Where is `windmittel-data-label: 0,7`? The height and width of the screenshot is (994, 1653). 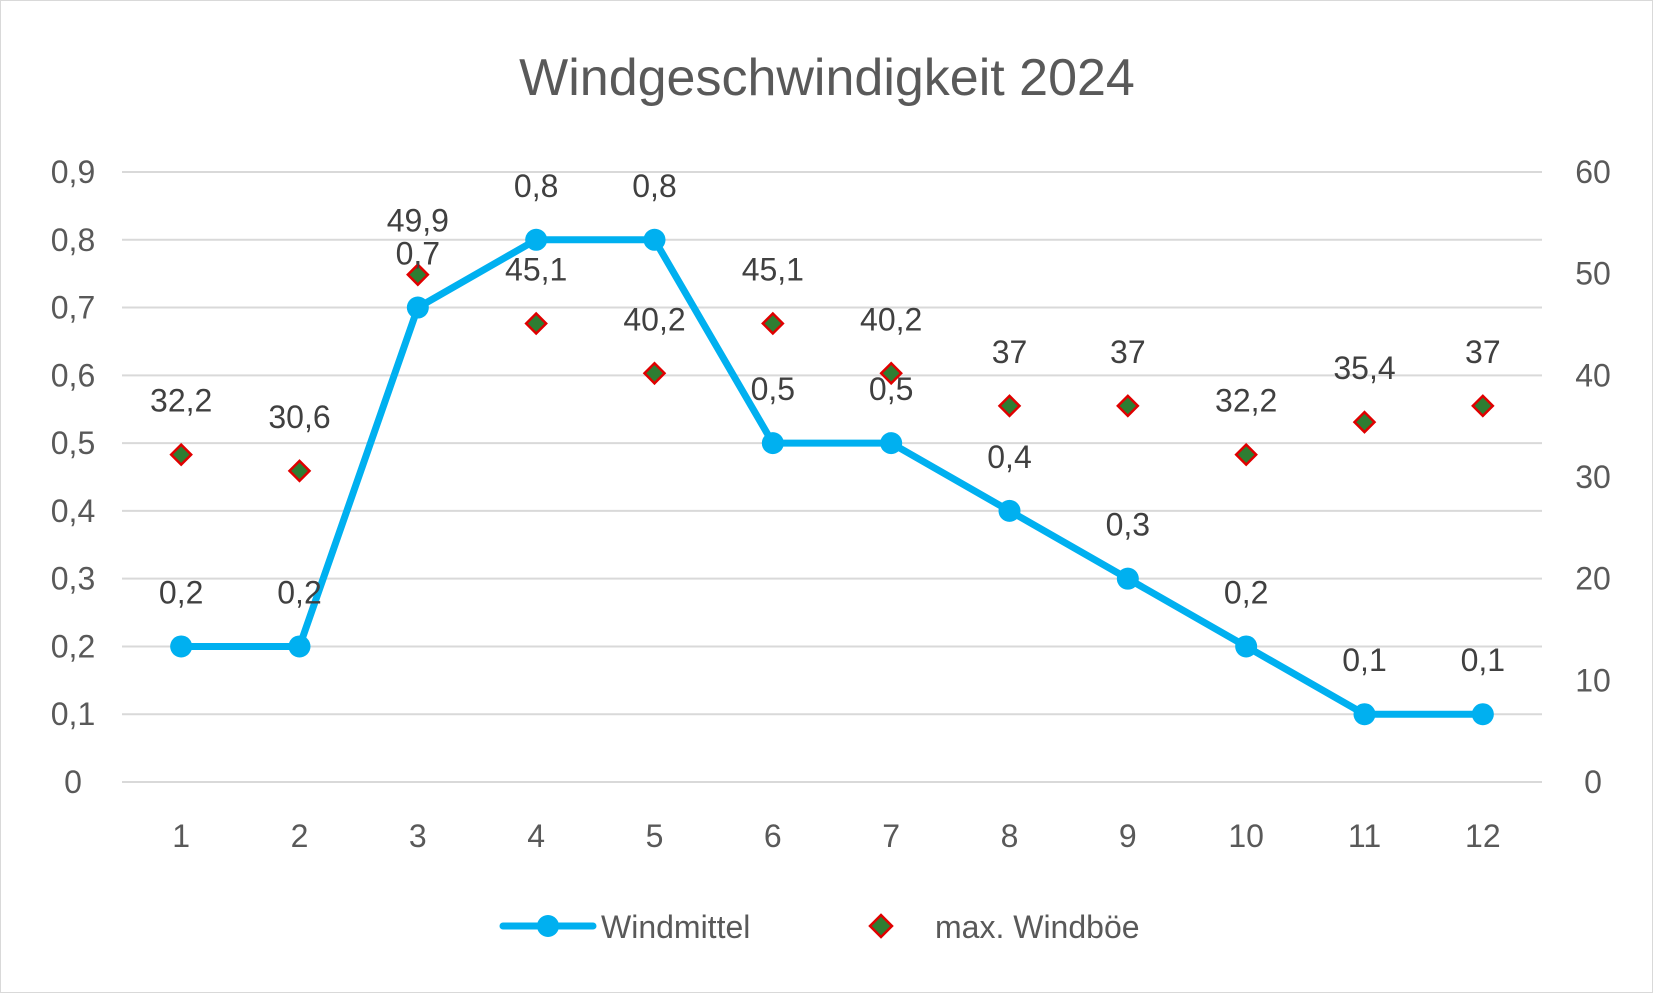 windmittel-data-label: 0,7 is located at coordinates (418, 254).